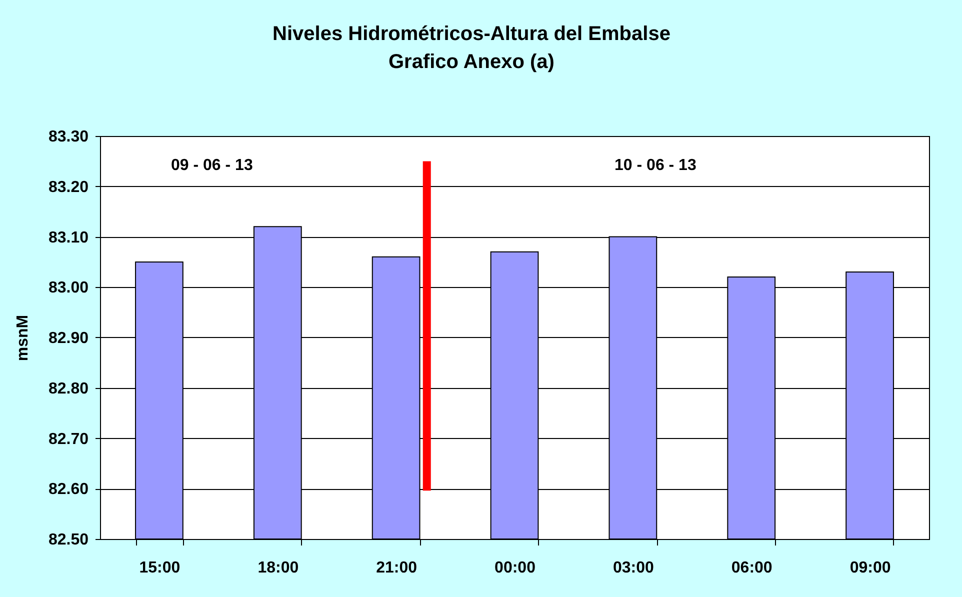  What do you see at coordinates (23, 338) in the screenshot?
I see `y-axis-title: msnM` at bounding box center [23, 338].